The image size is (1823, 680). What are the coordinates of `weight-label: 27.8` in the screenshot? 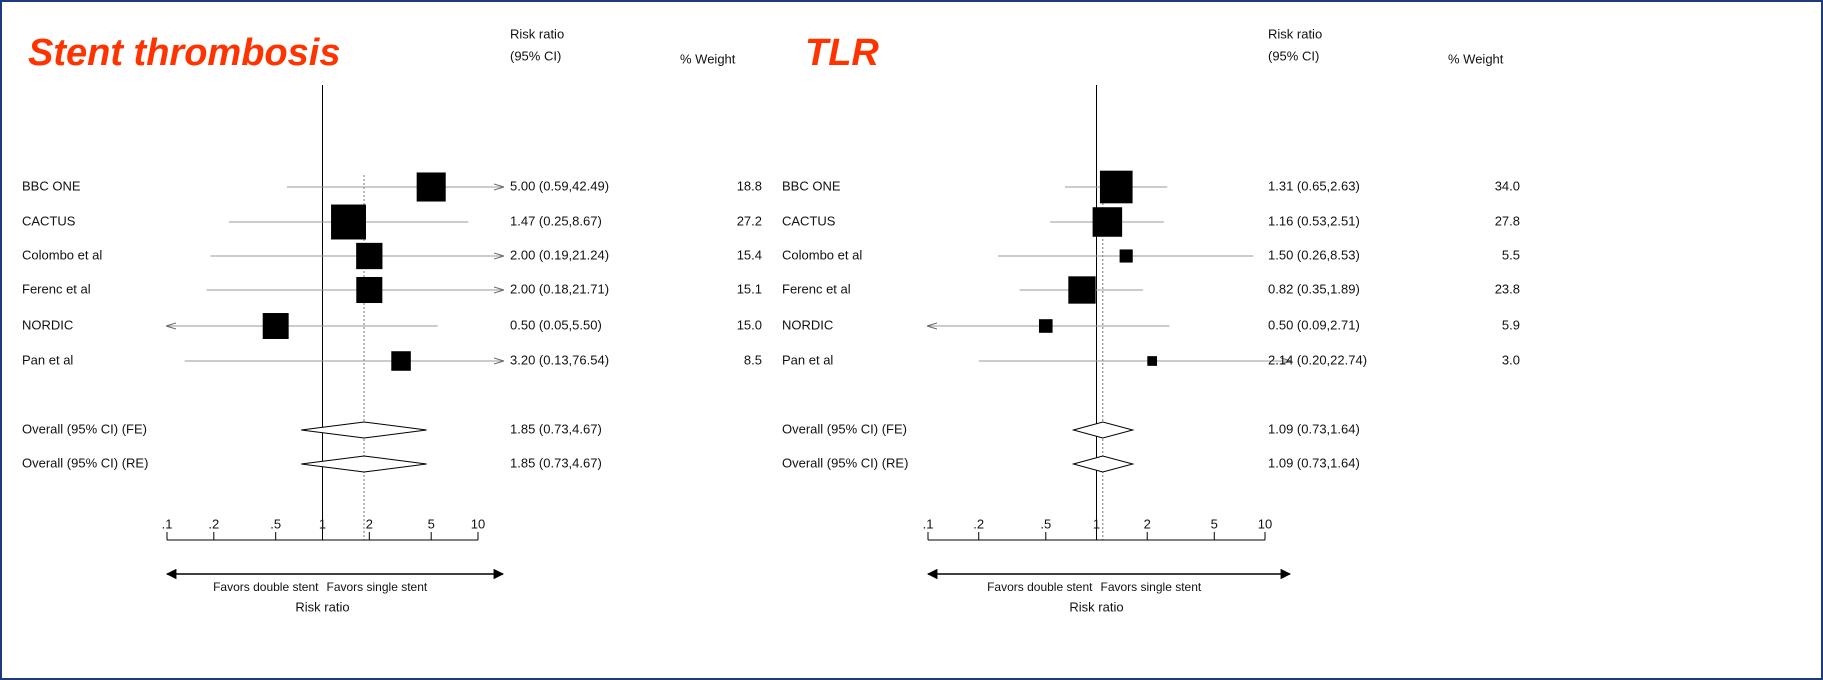 It's located at (1507, 220).